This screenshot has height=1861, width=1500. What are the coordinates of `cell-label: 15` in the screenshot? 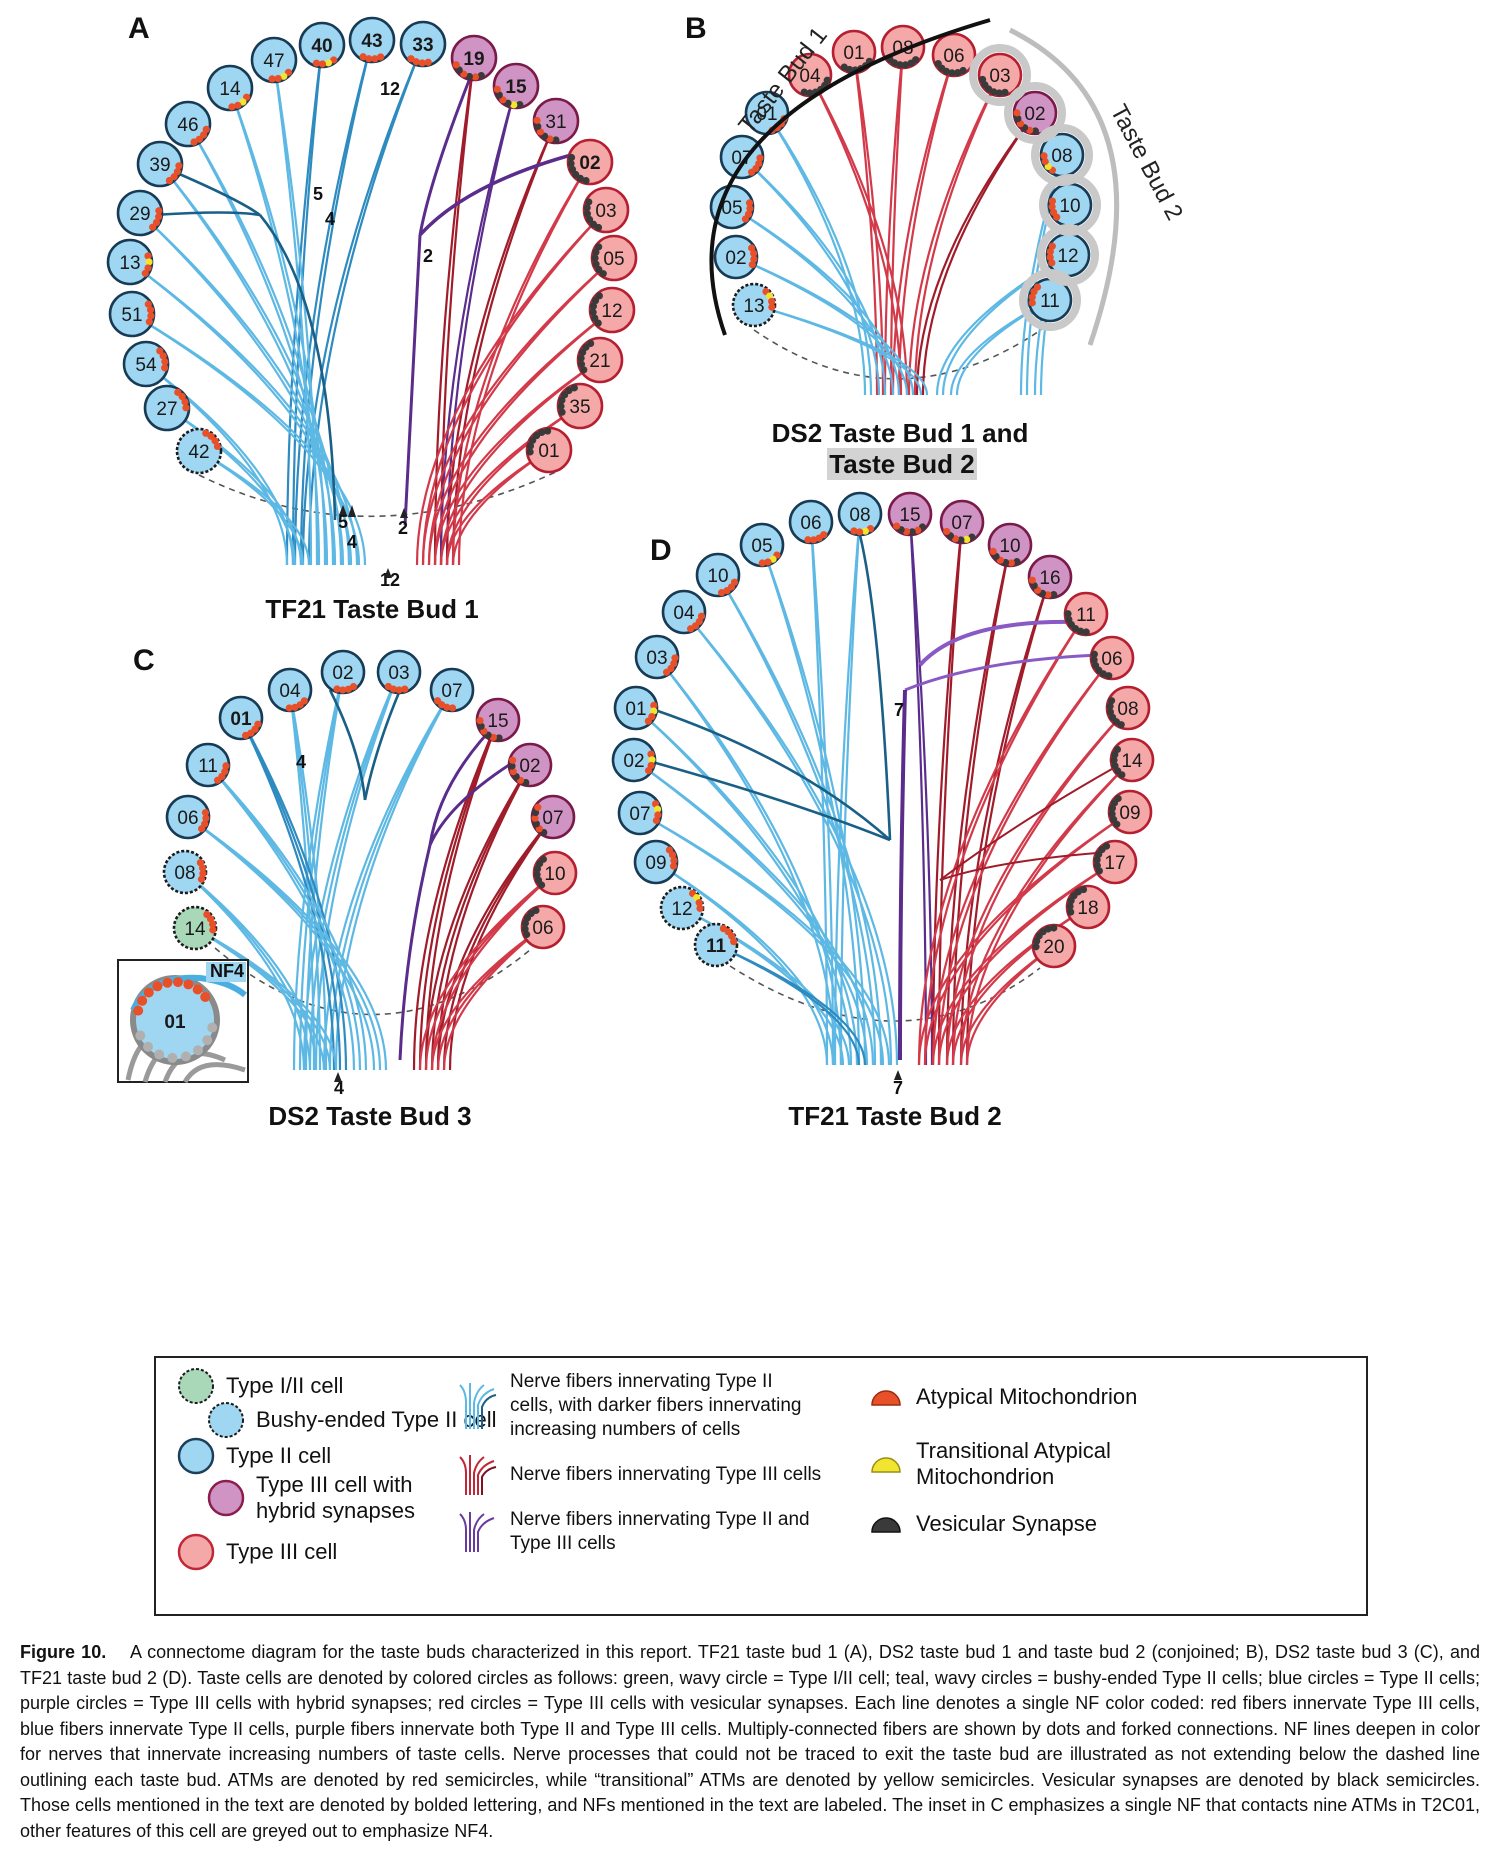 It's located at (909, 515).